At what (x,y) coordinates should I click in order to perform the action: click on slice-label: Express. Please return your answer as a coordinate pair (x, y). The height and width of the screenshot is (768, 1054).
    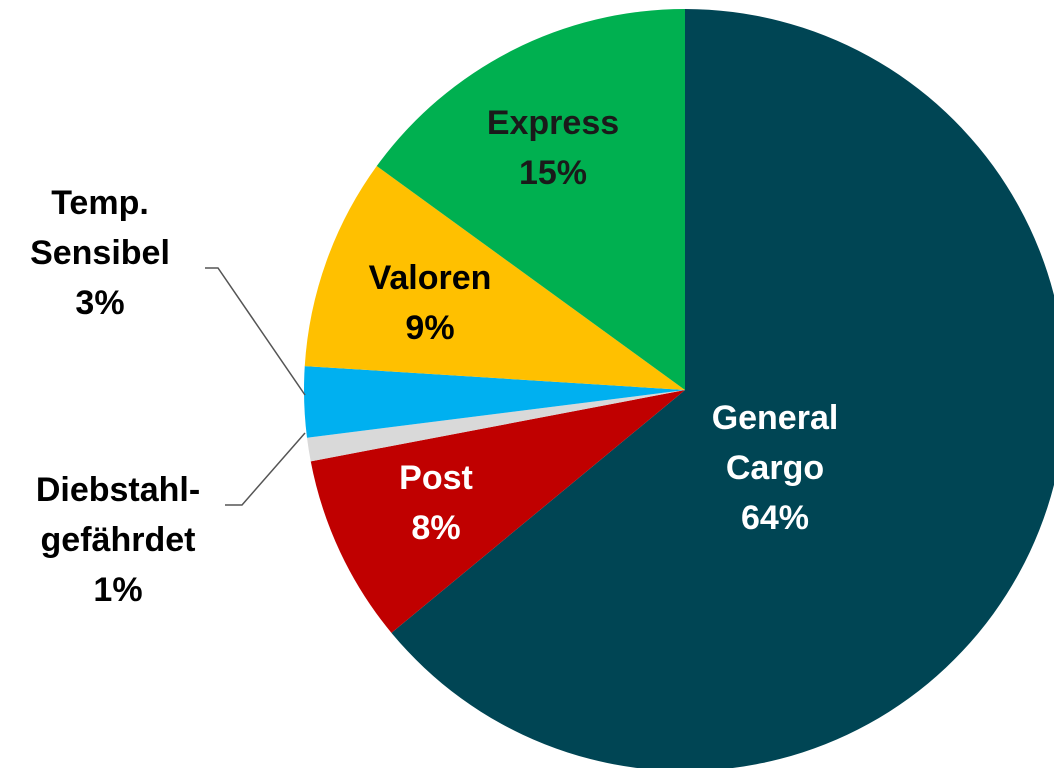
    Looking at the image, I should click on (553, 123).